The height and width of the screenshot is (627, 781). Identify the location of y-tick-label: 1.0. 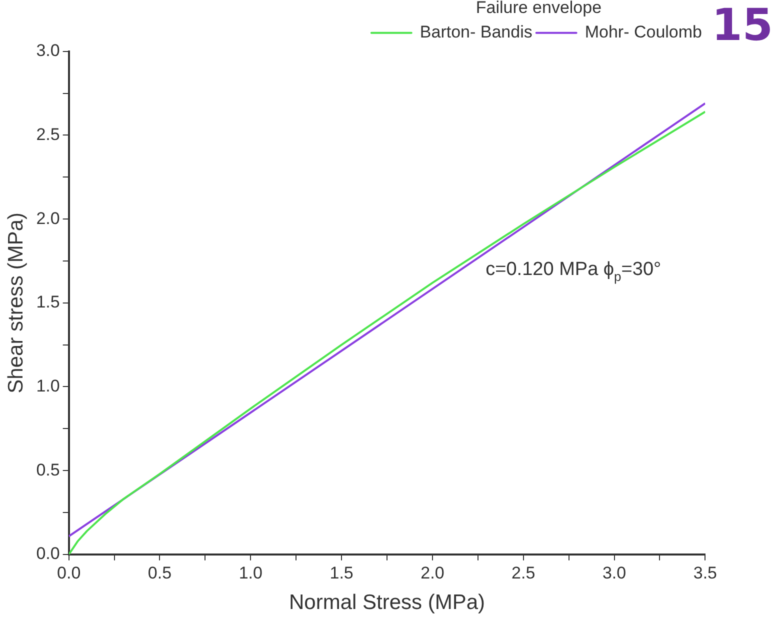
(48, 386).